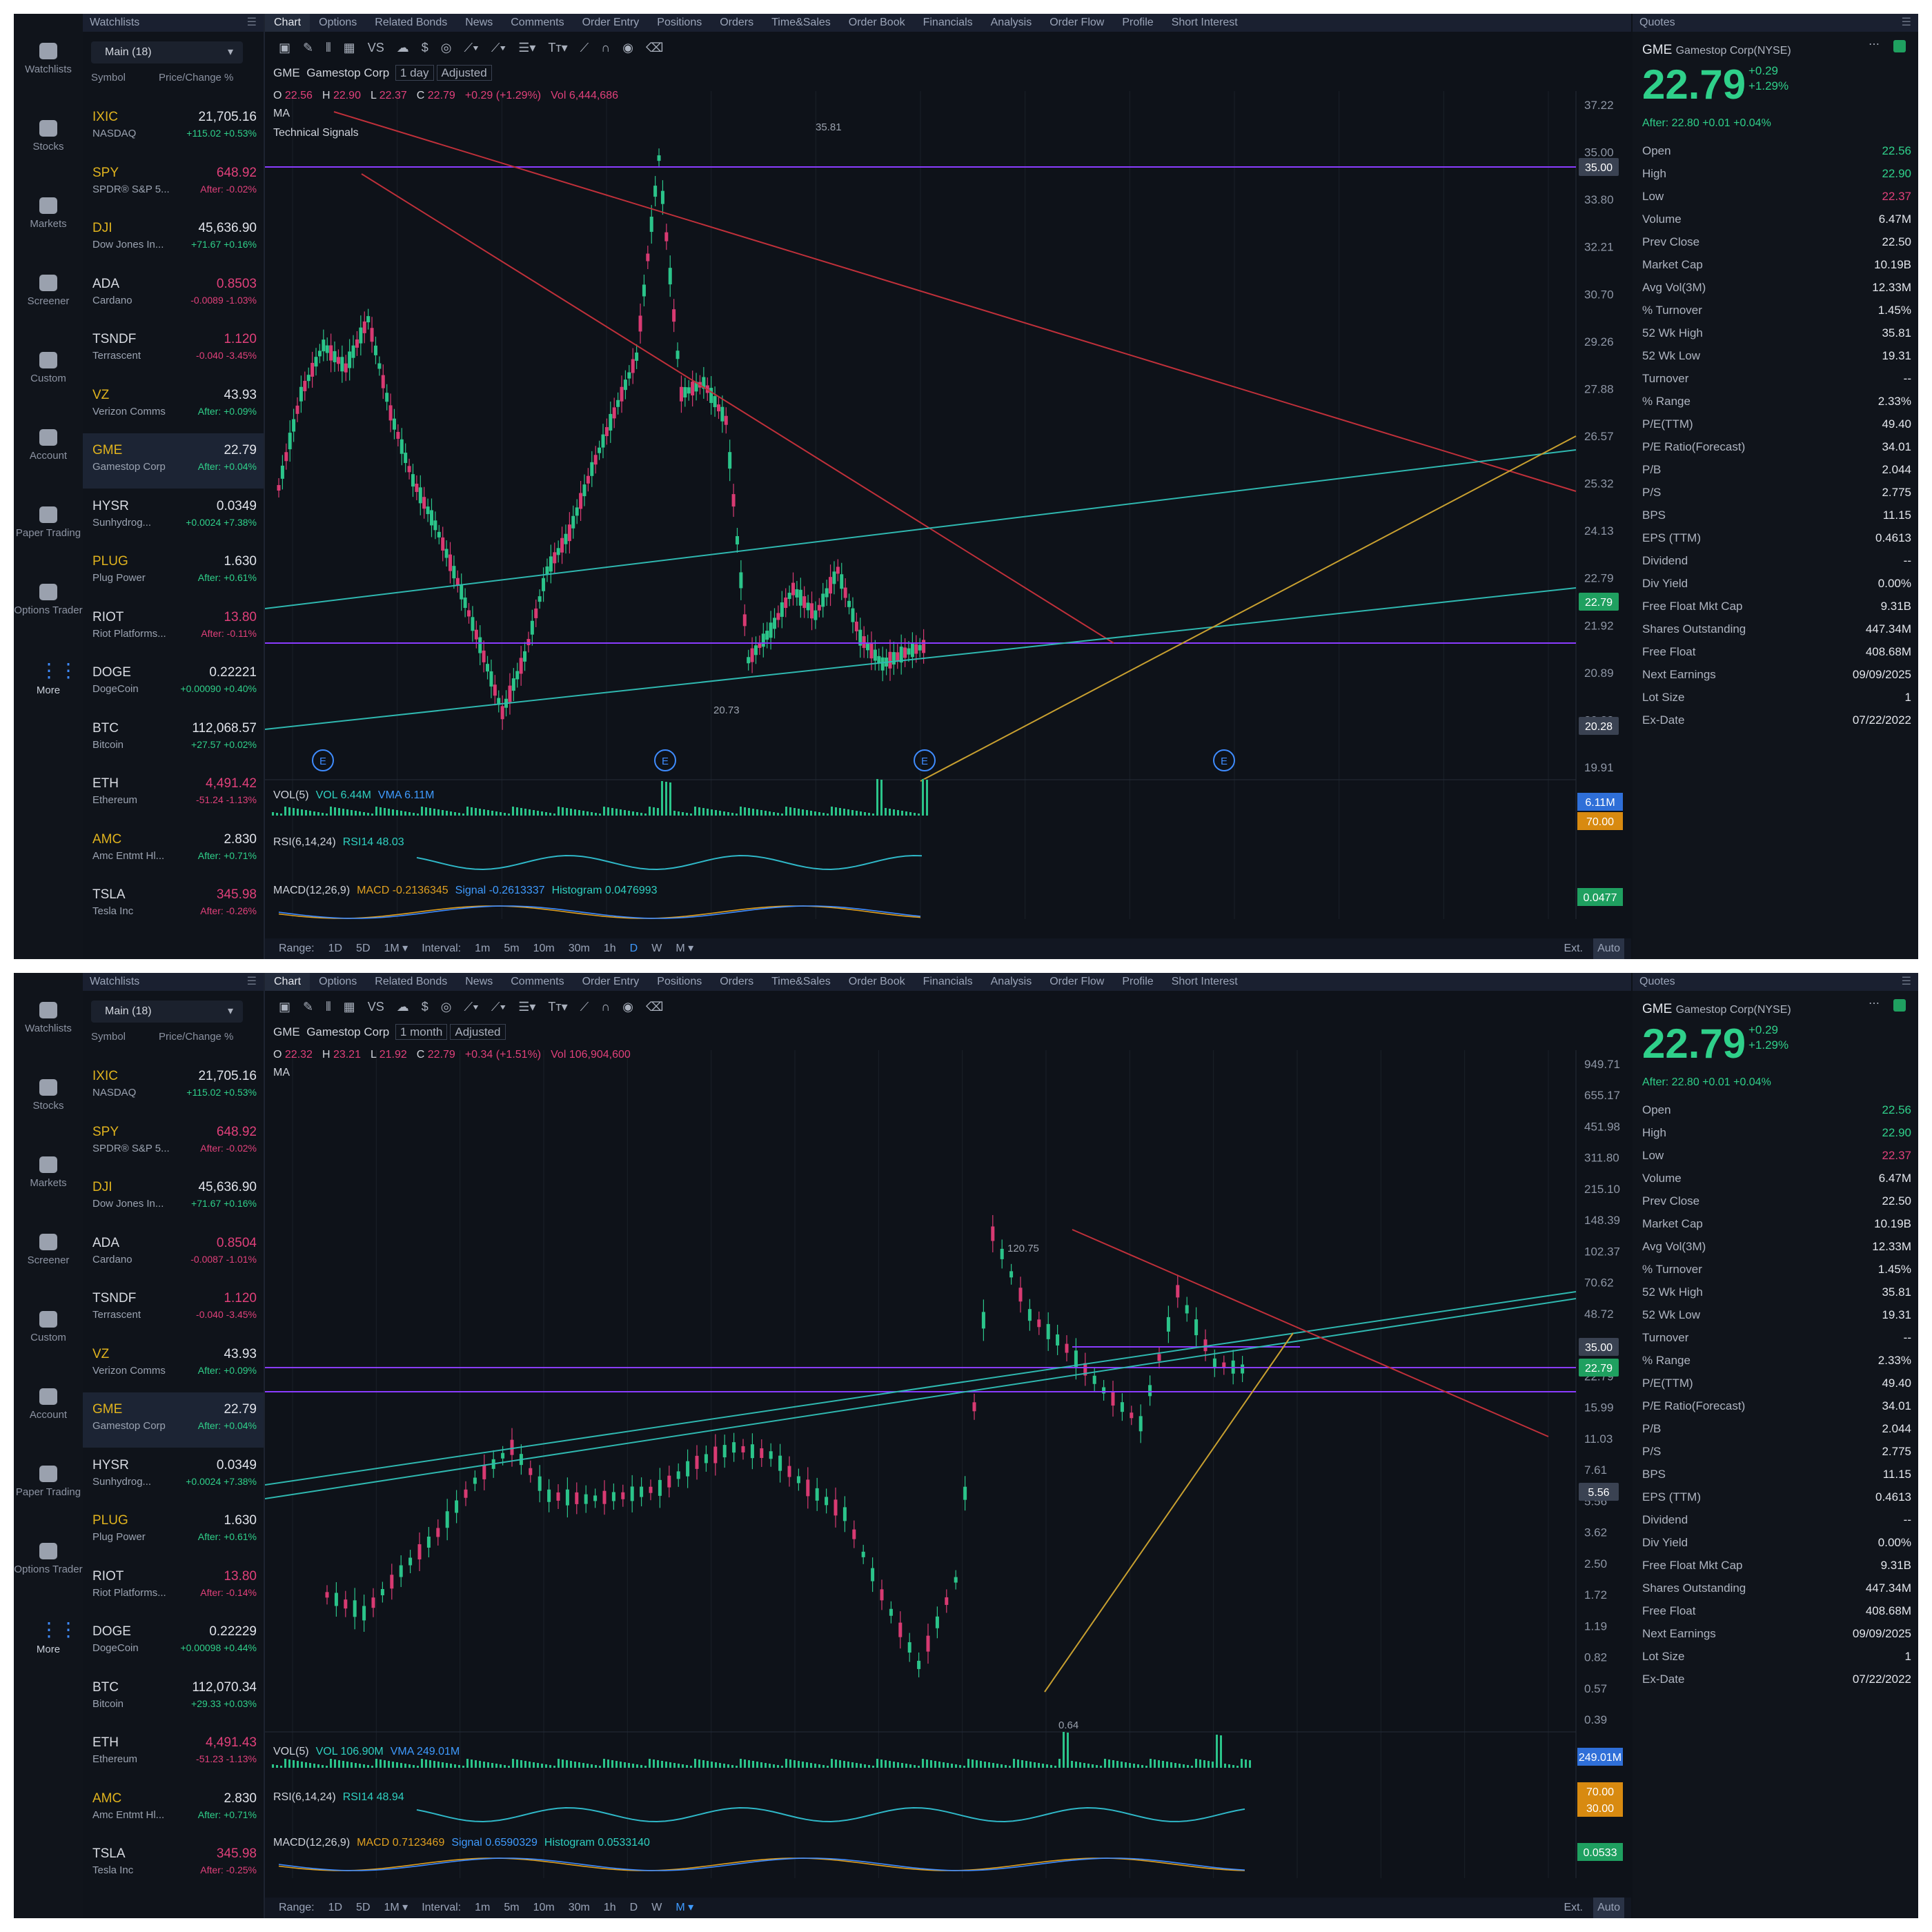  I want to click on tab-options: Options, so click(338, 22).